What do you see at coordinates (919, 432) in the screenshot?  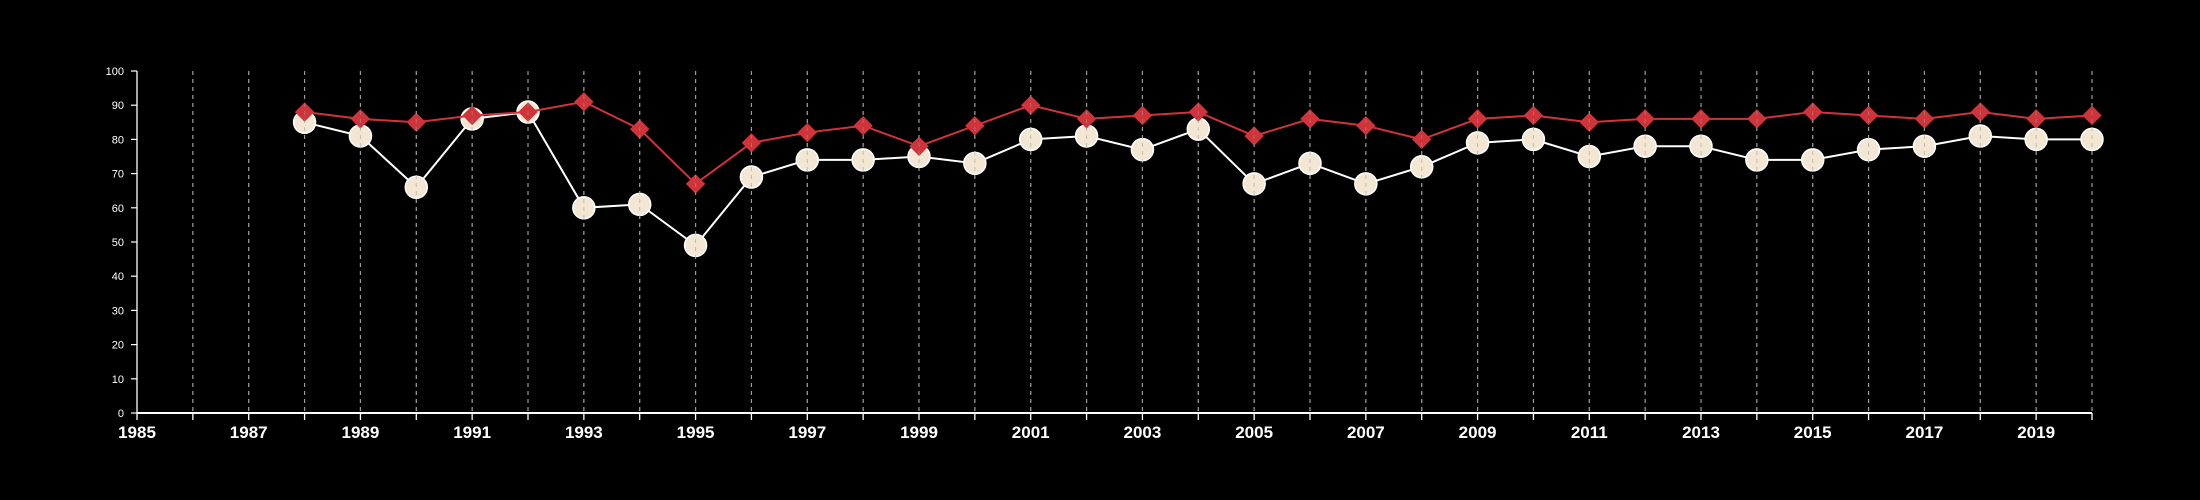 I see `x-tick-label: 1999` at bounding box center [919, 432].